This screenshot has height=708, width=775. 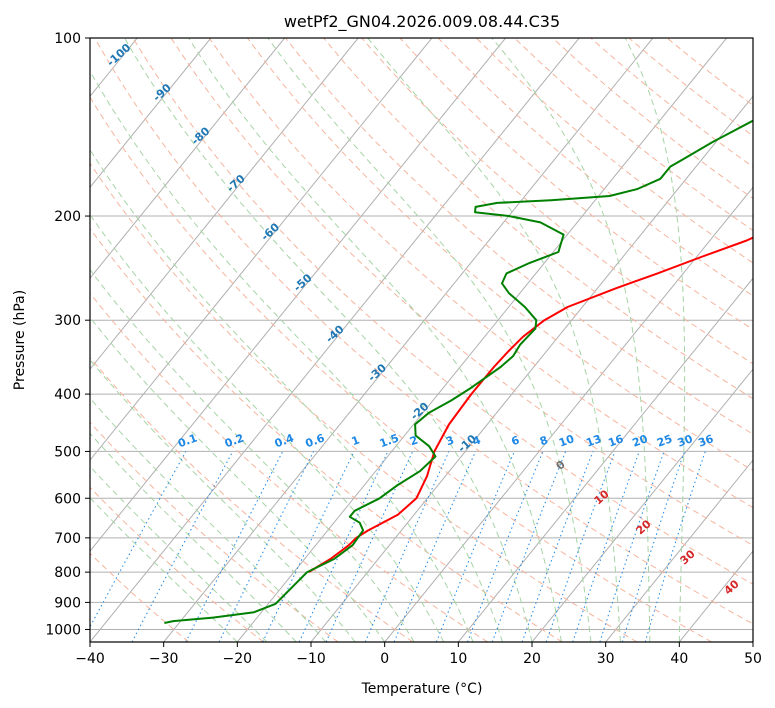 What do you see at coordinates (67, 603) in the screenshot?
I see `y-tick-label: 900` at bounding box center [67, 603].